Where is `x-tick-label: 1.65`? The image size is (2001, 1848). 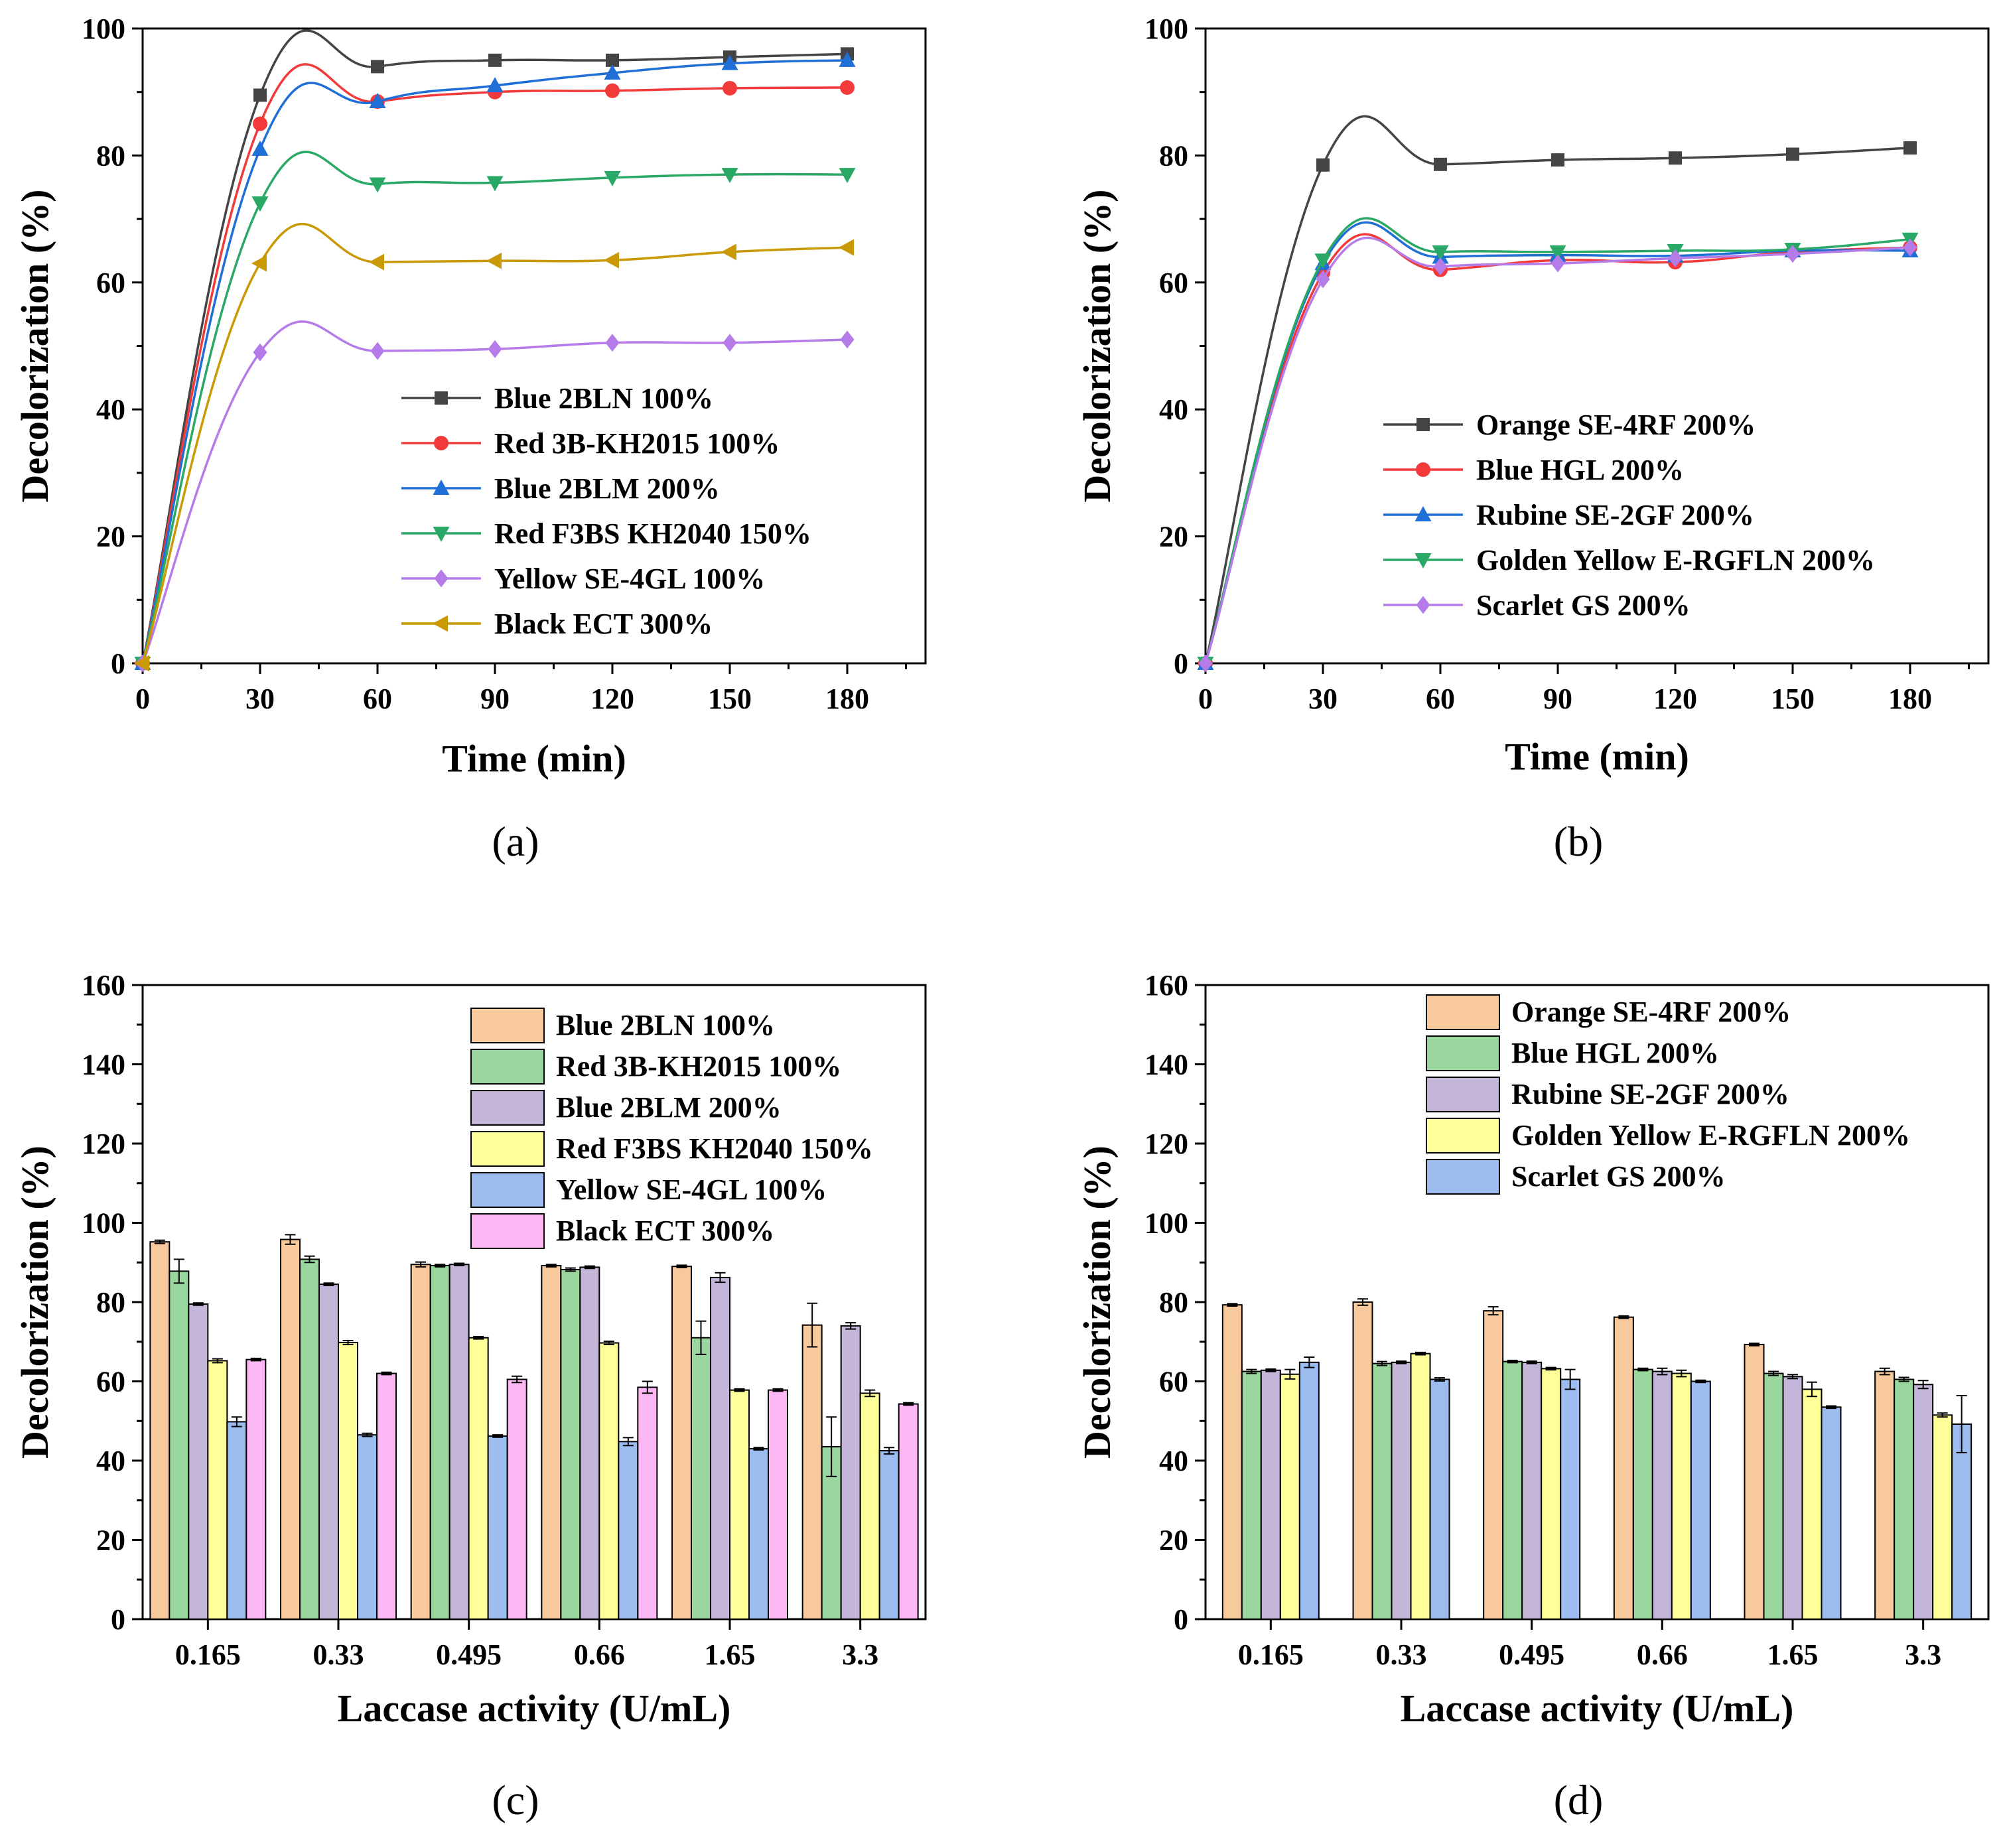
x-tick-label: 1.65 is located at coordinates (1793, 1654).